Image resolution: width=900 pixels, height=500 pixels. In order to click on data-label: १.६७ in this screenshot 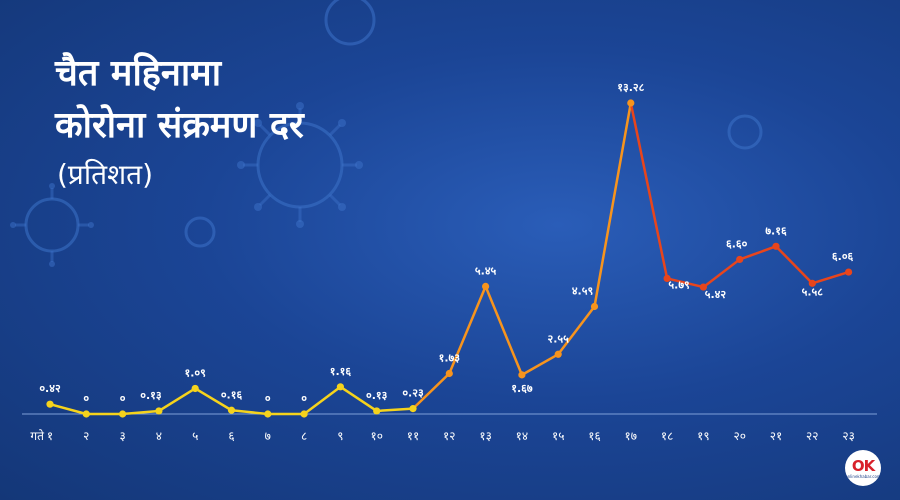, I will do `click(522, 388)`.